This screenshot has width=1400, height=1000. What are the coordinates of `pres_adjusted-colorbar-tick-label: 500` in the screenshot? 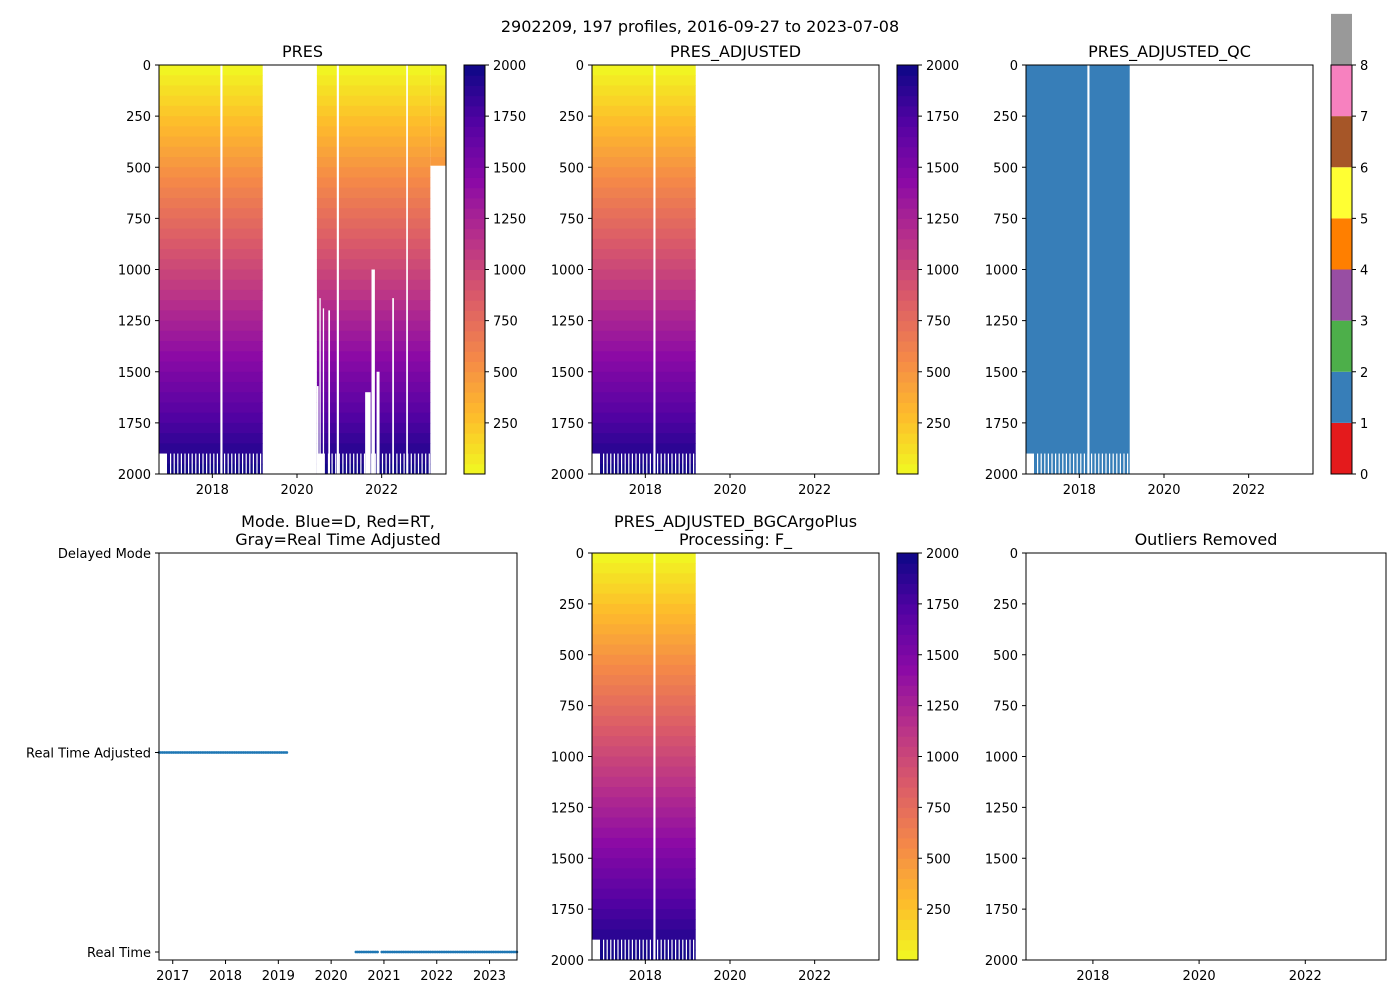 It's located at (938, 373).